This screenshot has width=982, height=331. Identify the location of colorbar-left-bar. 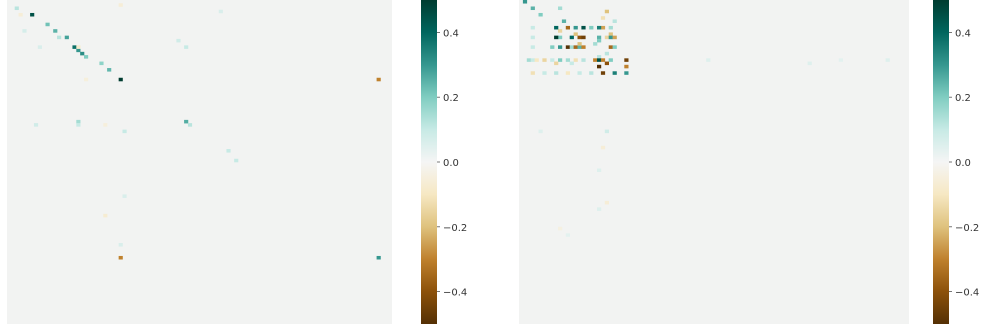
(429, 162).